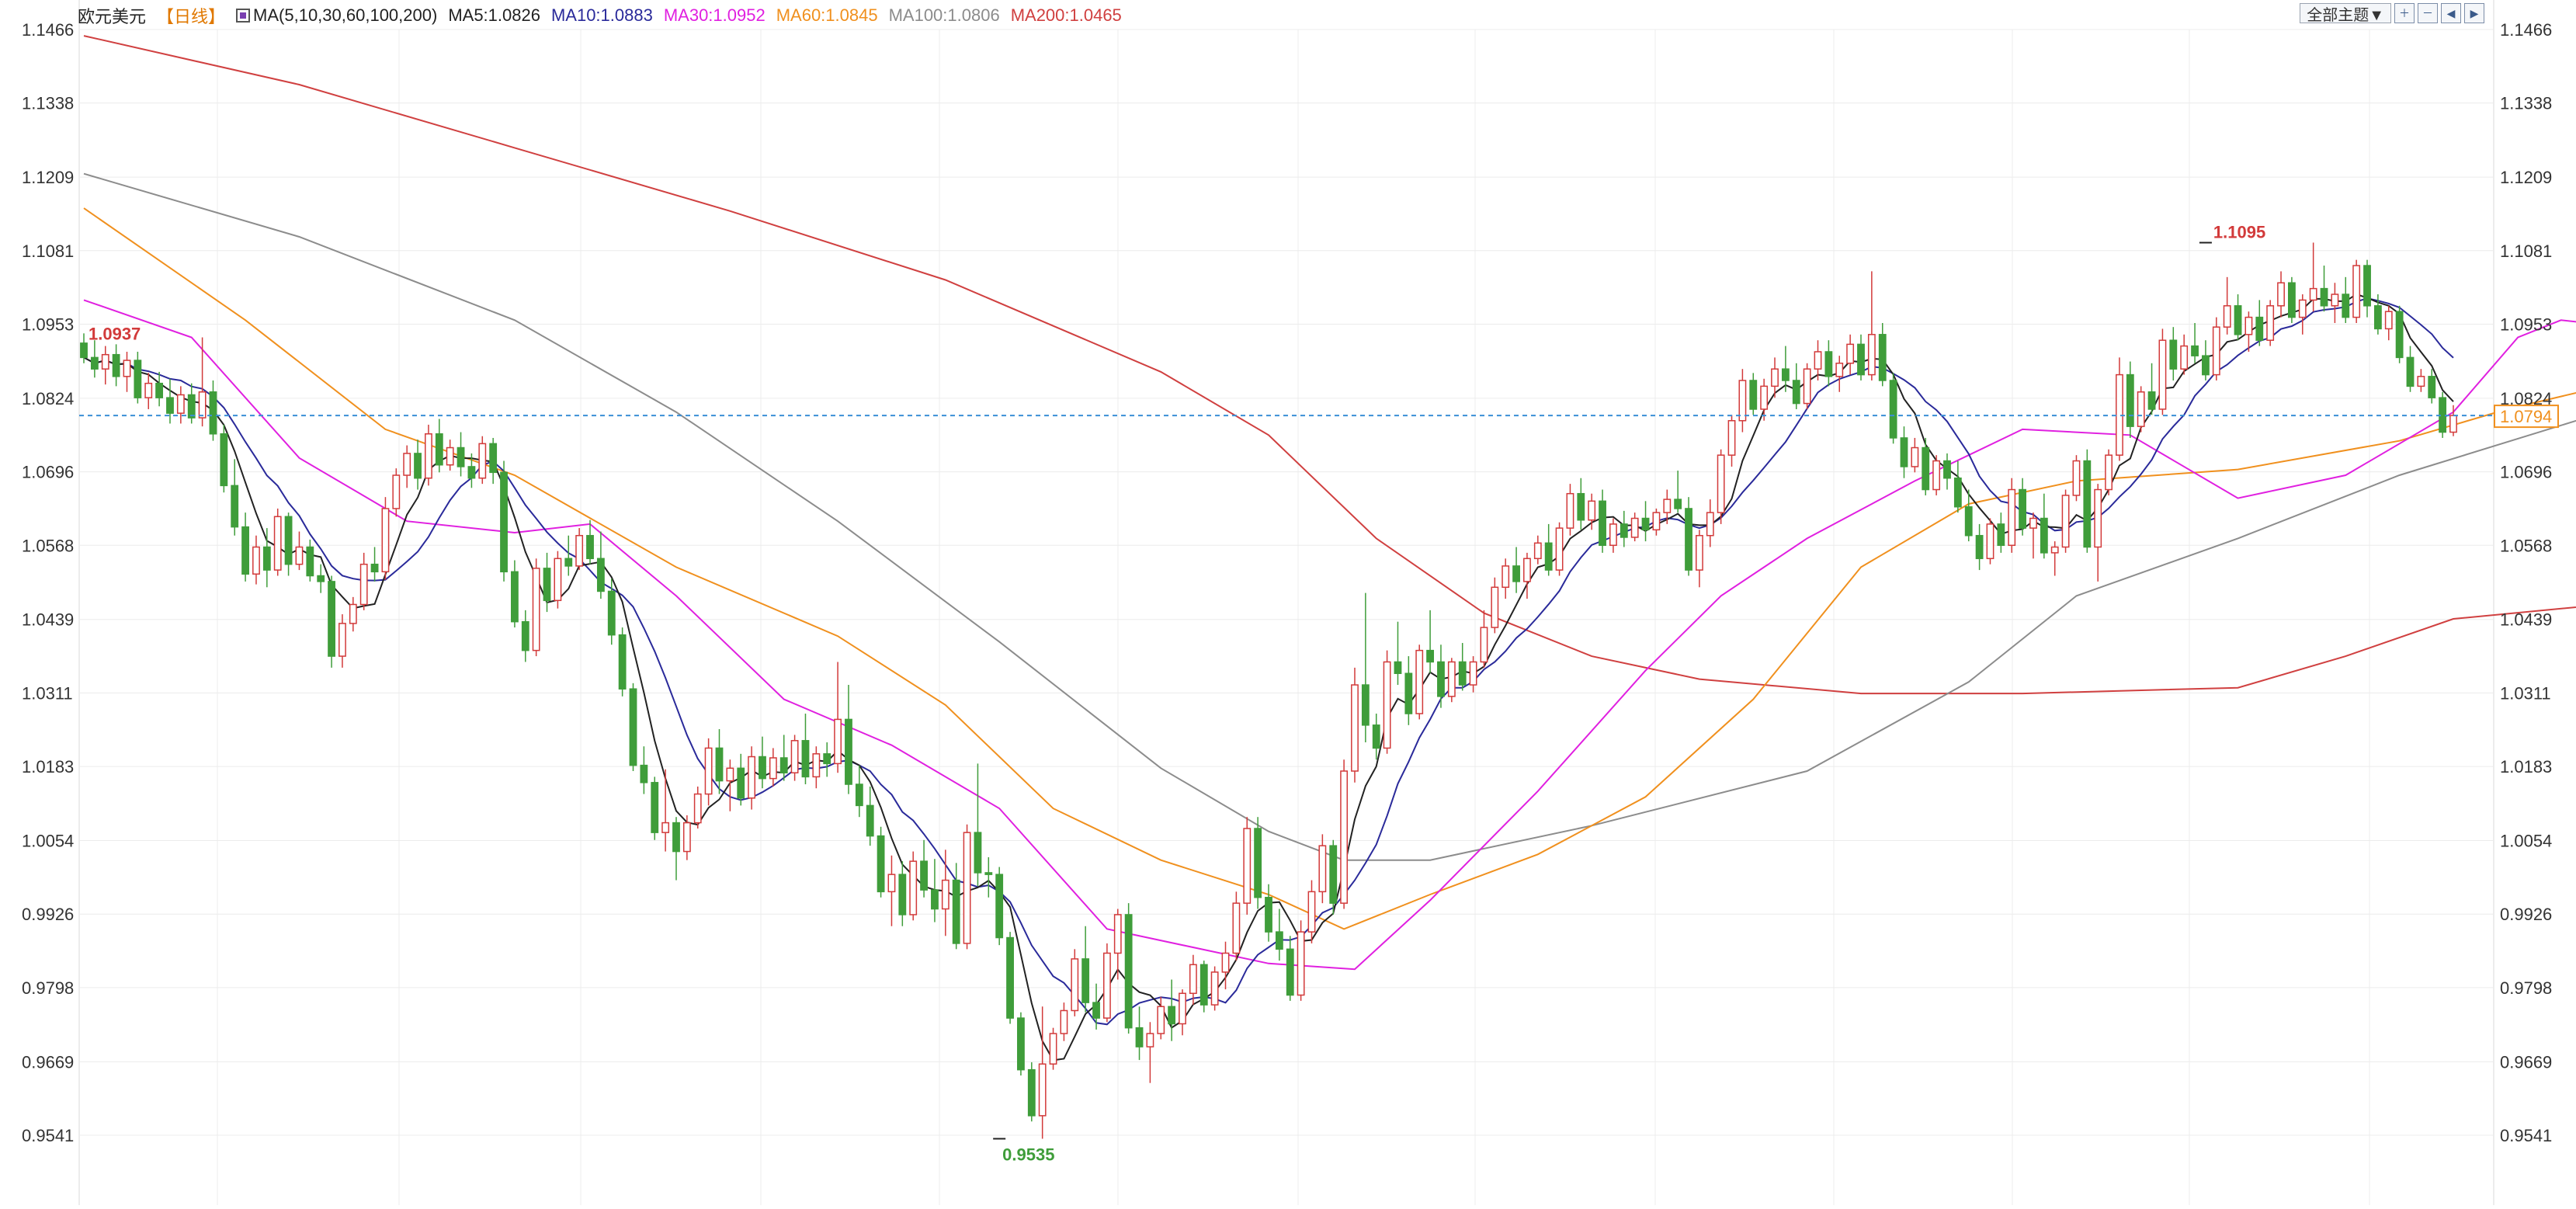 The image size is (2576, 1209). Describe the element at coordinates (2474, 13) in the screenshot. I see `next-icon: ▶` at that location.